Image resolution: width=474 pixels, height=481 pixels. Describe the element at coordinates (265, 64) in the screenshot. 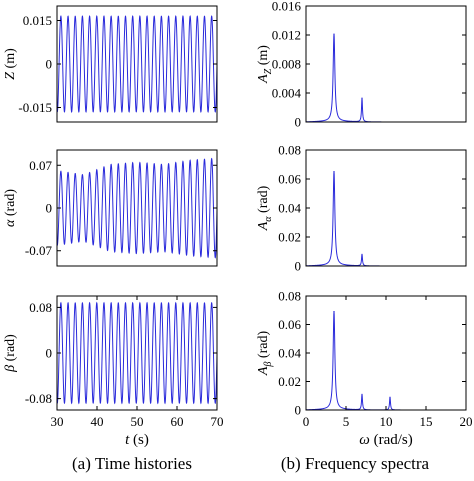

I see `y-axis-label: AZ (m)` at that location.